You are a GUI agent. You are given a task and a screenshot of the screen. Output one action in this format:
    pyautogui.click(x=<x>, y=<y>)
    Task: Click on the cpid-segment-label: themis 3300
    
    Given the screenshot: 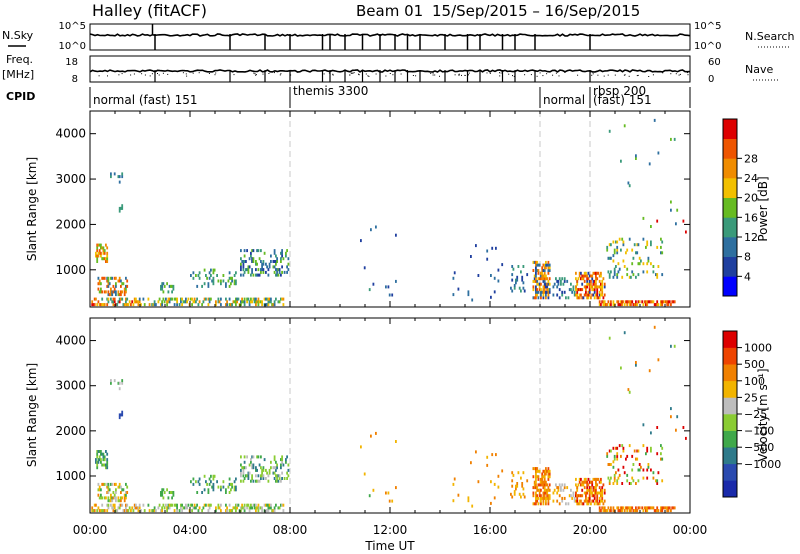 What is the action you would take?
    pyautogui.click(x=330, y=91)
    